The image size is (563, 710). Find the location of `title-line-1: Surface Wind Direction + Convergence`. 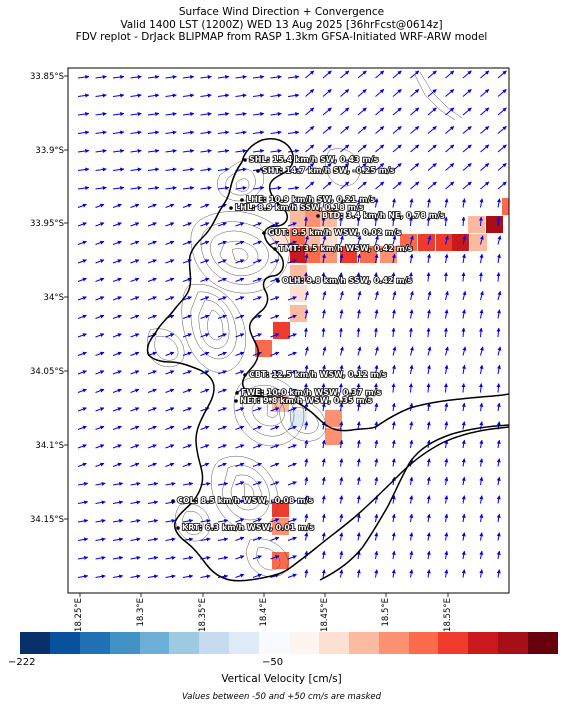

title-line-1: Surface Wind Direction + Convergence is located at coordinates (281, 12).